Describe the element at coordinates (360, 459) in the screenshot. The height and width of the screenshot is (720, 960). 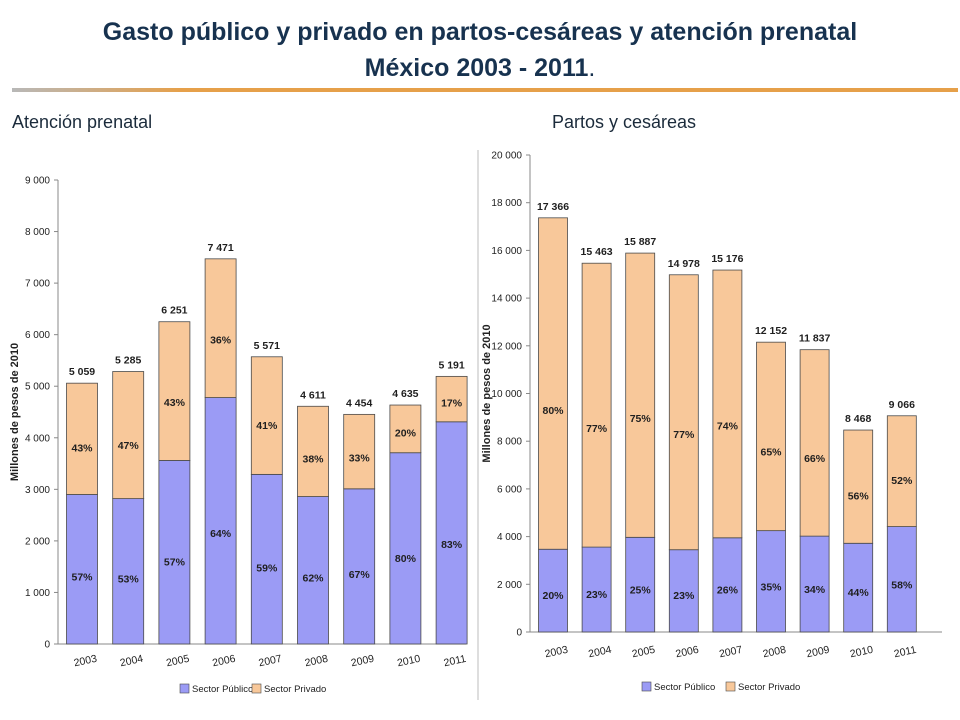
I see `label-pct-privado: 33%` at that location.